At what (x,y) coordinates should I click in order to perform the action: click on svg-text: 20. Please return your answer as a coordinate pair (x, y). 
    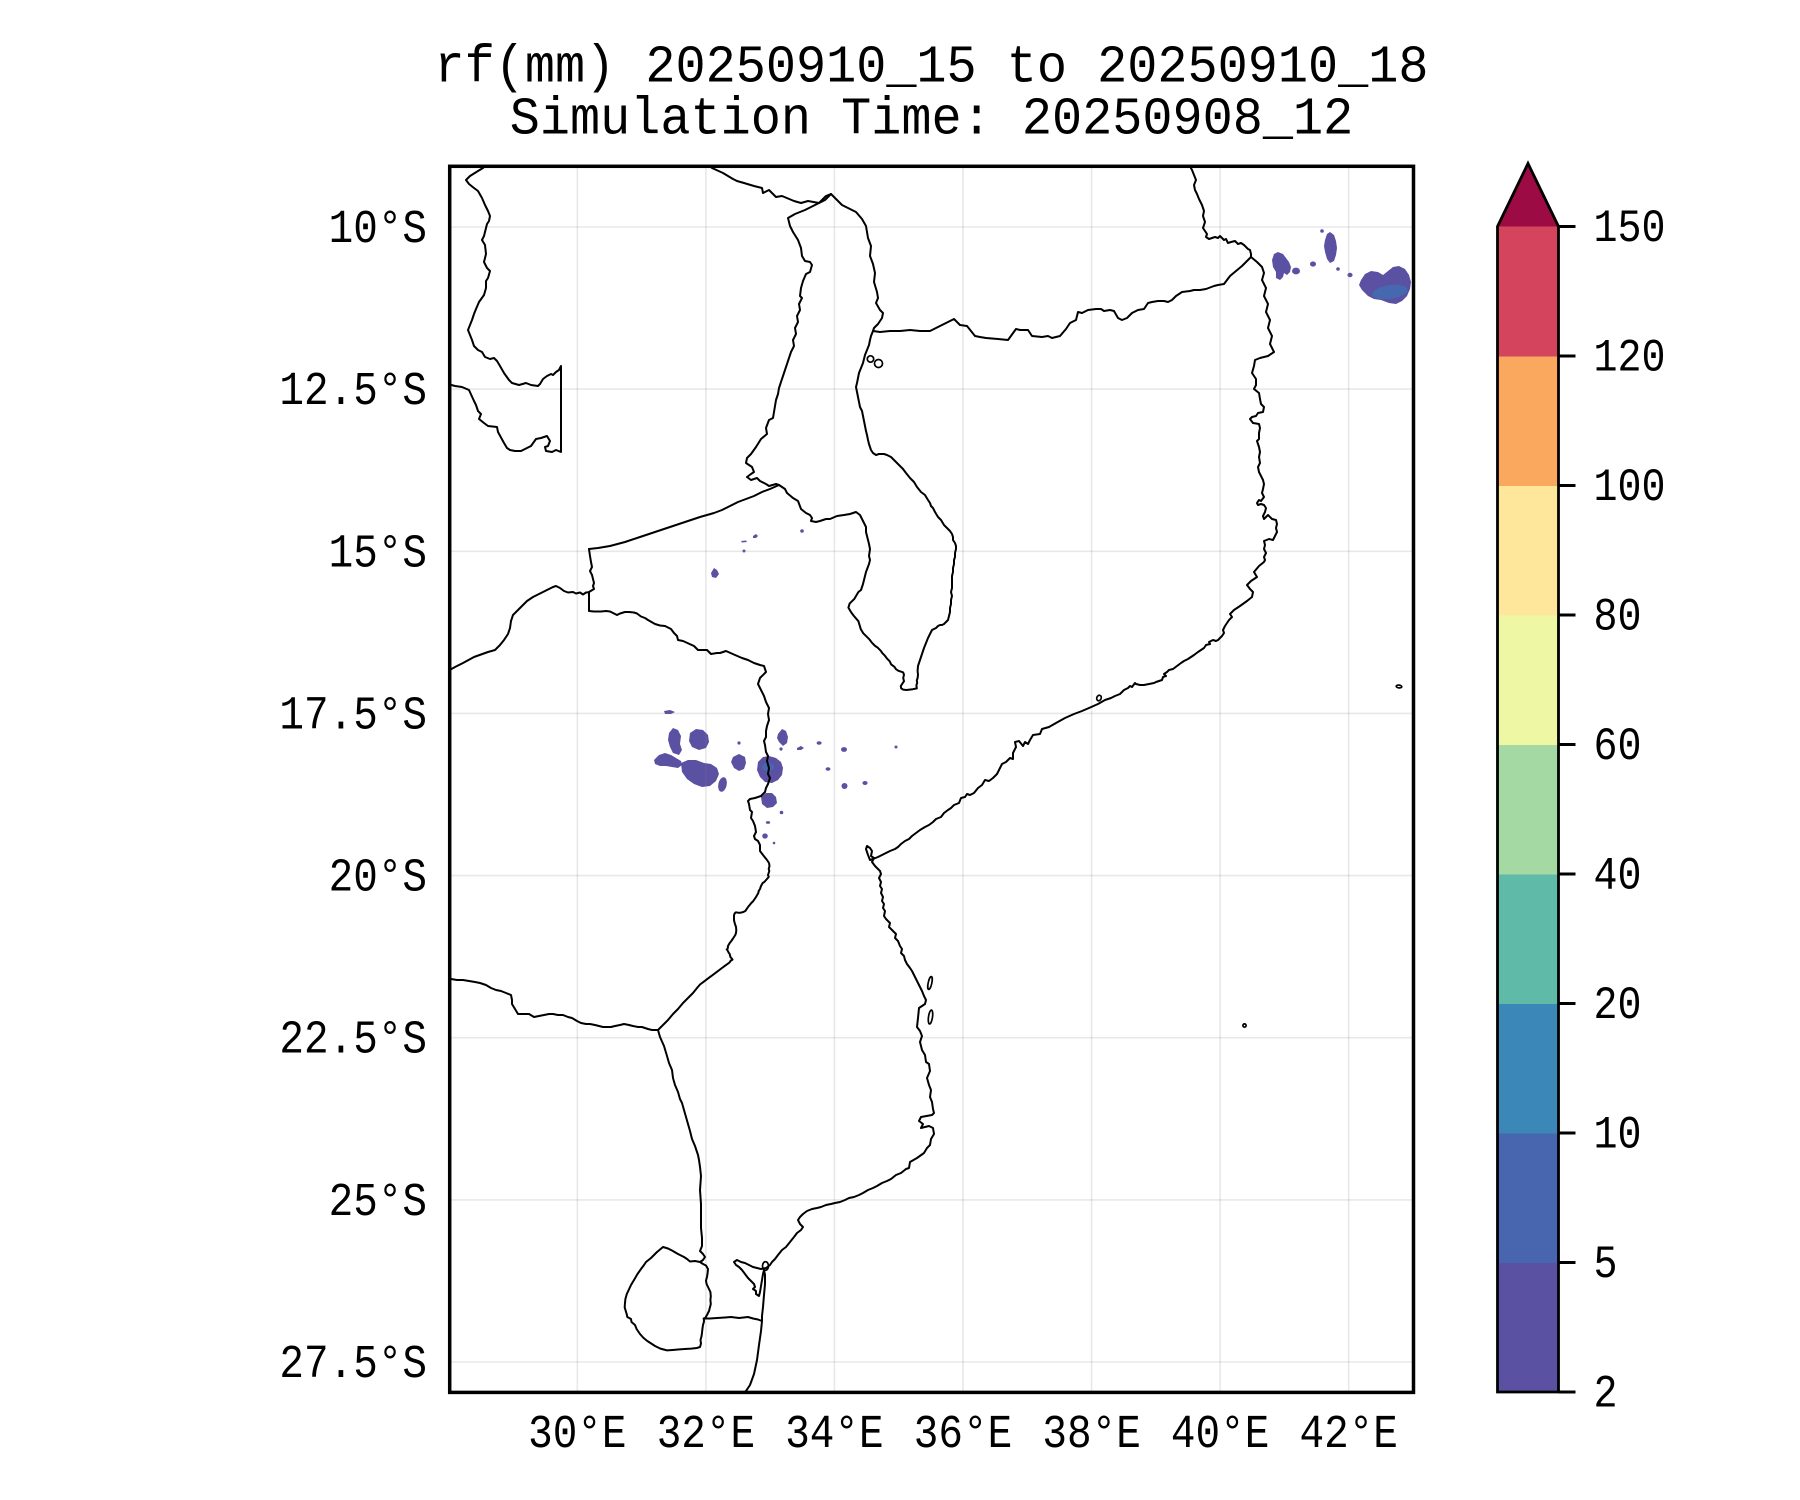
    Looking at the image, I should click on (1618, 1006).